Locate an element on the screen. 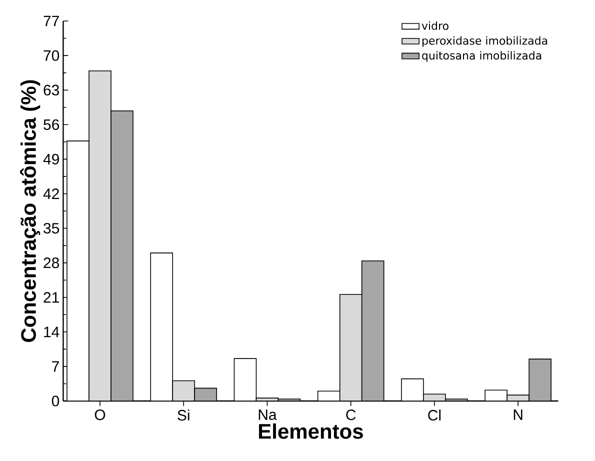 This screenshot has height=461, width=595. y-tick-label: 56 is located at coordinates (52, 124).